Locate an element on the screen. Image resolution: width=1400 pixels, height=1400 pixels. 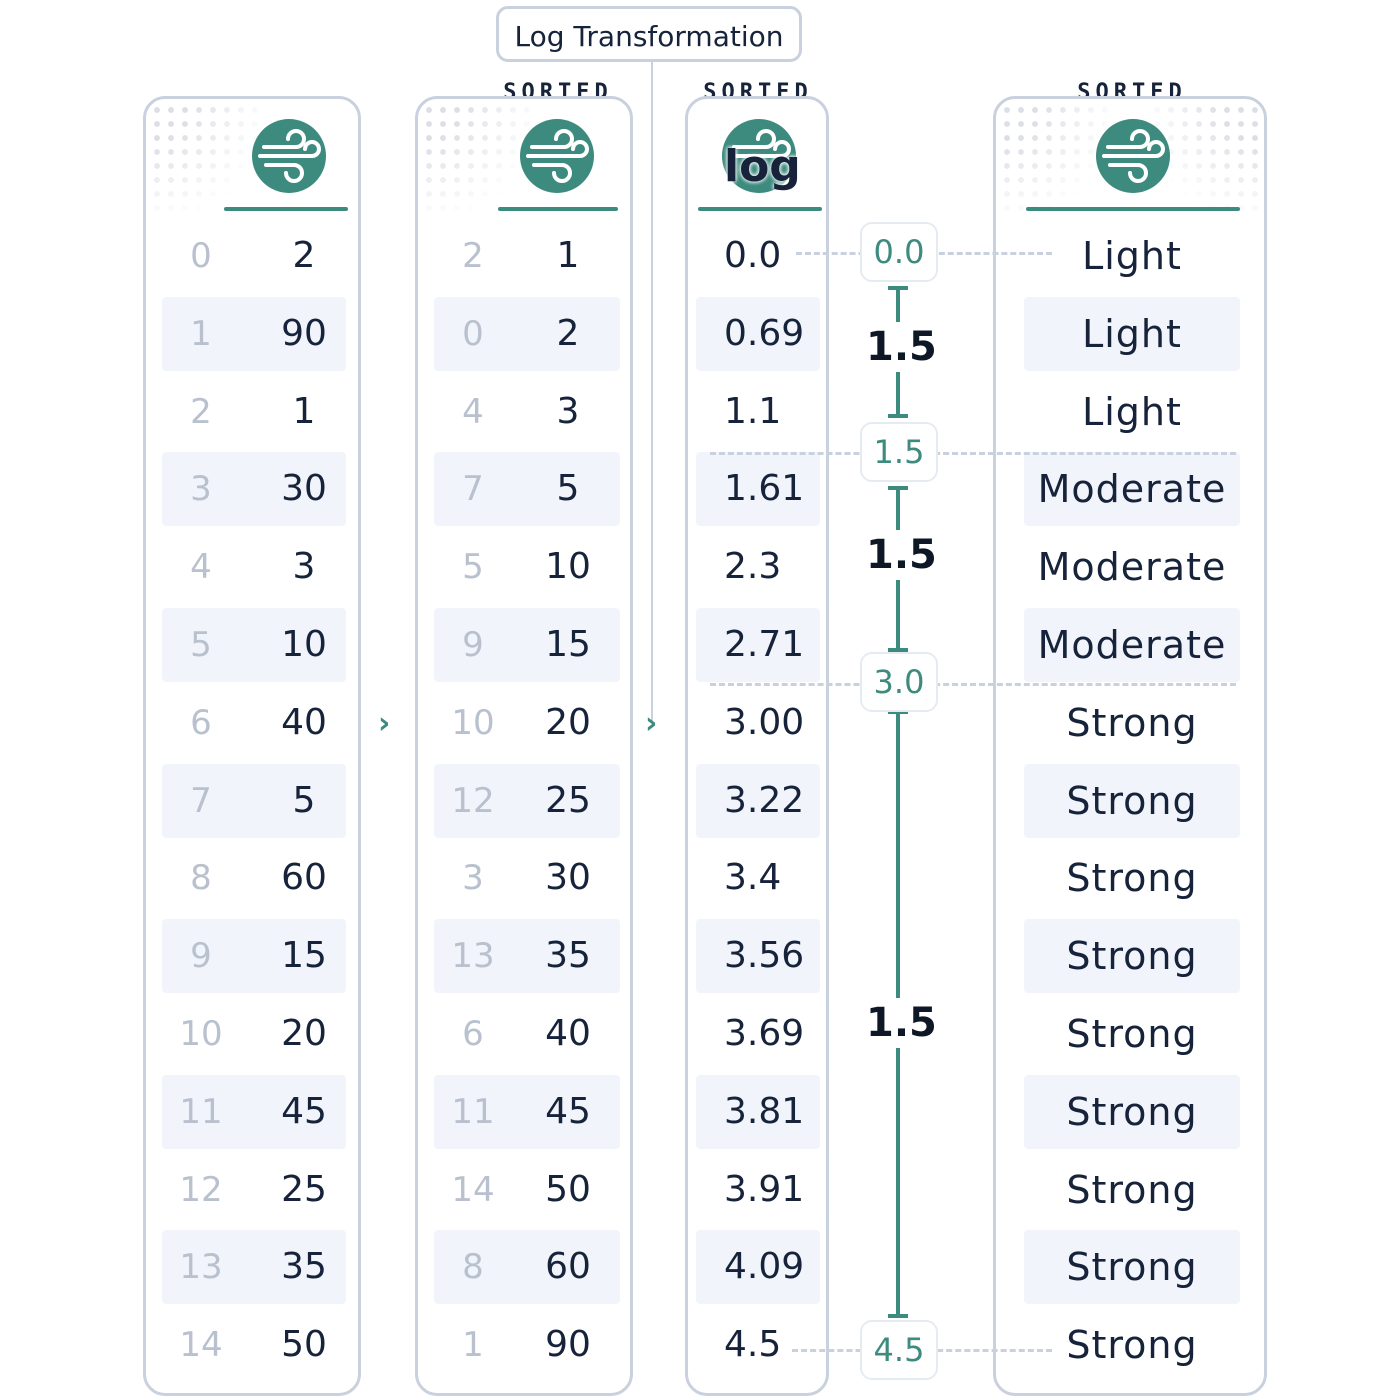
table-row: 1.1 is located at coordinates (758, 412).